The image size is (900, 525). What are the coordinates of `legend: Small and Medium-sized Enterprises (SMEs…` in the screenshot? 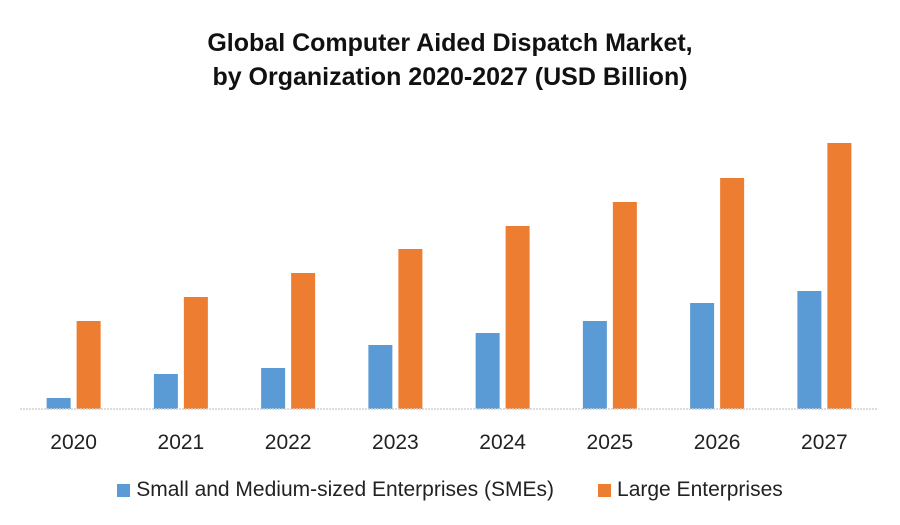 It's located at (450, 490).